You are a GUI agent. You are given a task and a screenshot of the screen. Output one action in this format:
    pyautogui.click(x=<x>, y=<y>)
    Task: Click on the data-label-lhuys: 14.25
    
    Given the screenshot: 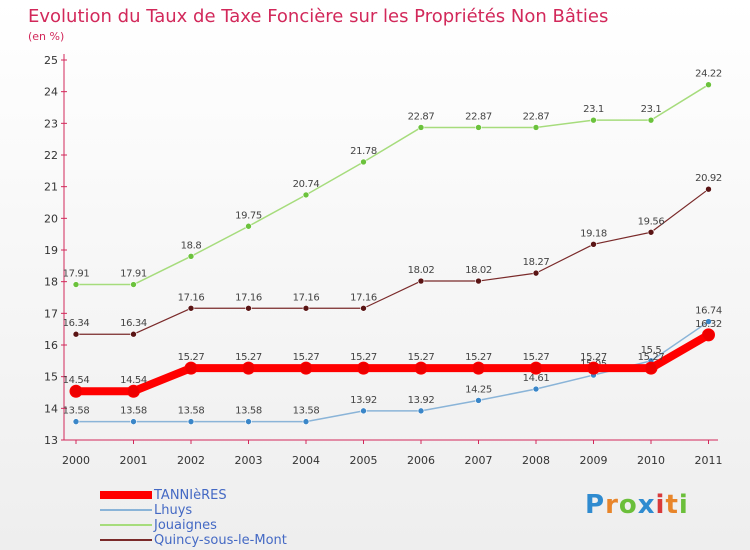 What is the action you would take?
    pyautogui.click(x=478, y=389)
    